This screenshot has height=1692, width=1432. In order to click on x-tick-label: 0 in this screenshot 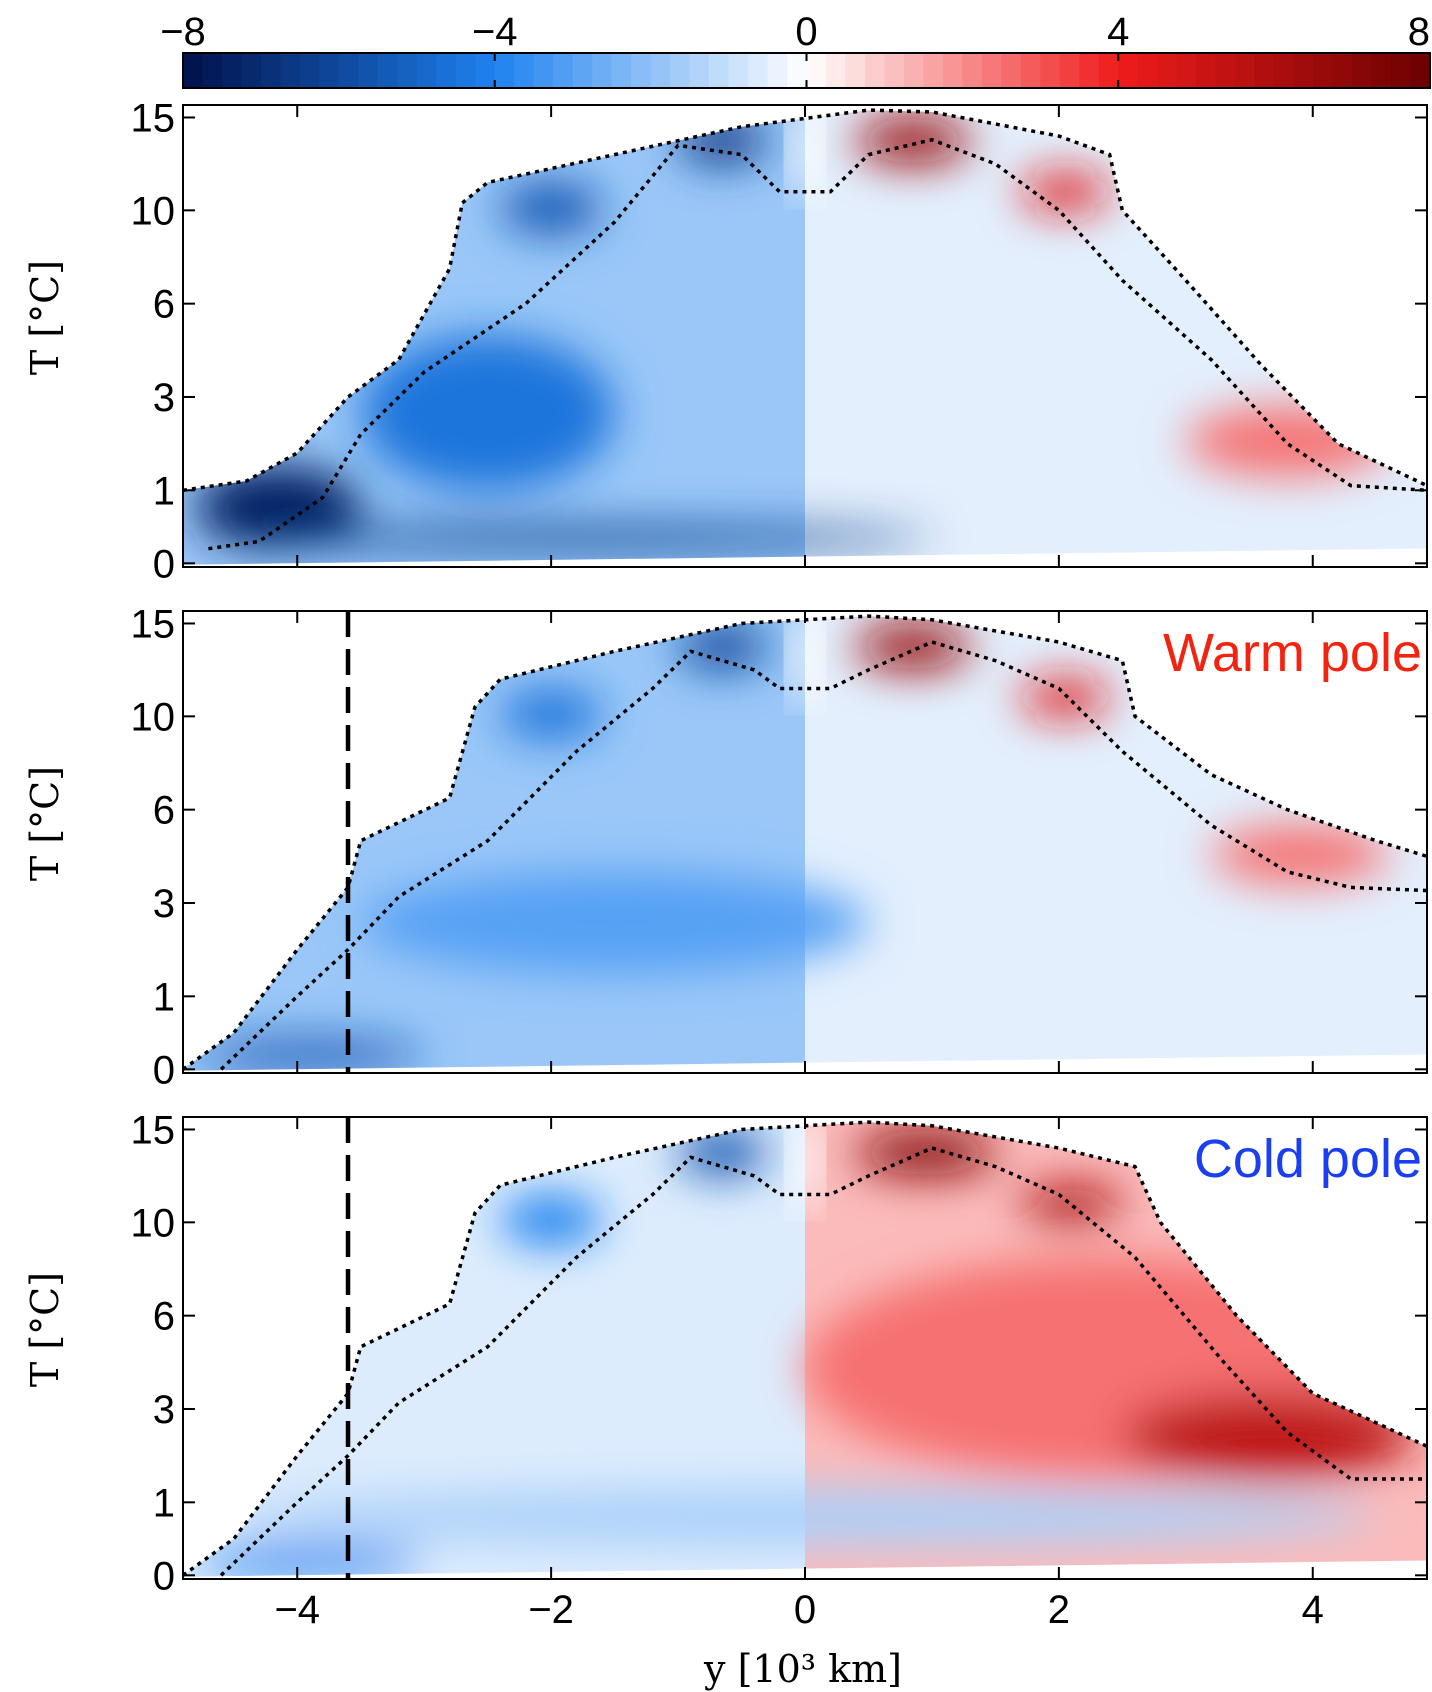, I will do `click(805, 1610)`.